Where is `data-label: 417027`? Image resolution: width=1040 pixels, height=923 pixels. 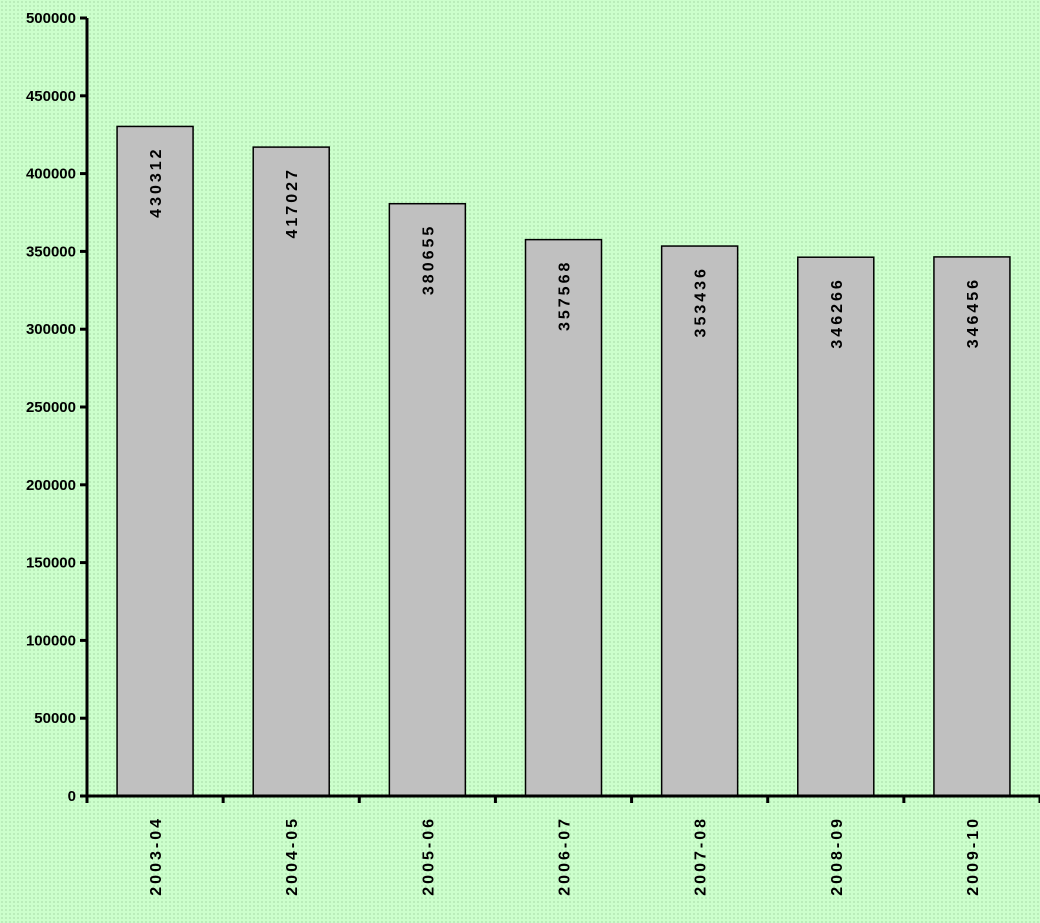 data-label: 417027 is located at coordinates (292, 202).